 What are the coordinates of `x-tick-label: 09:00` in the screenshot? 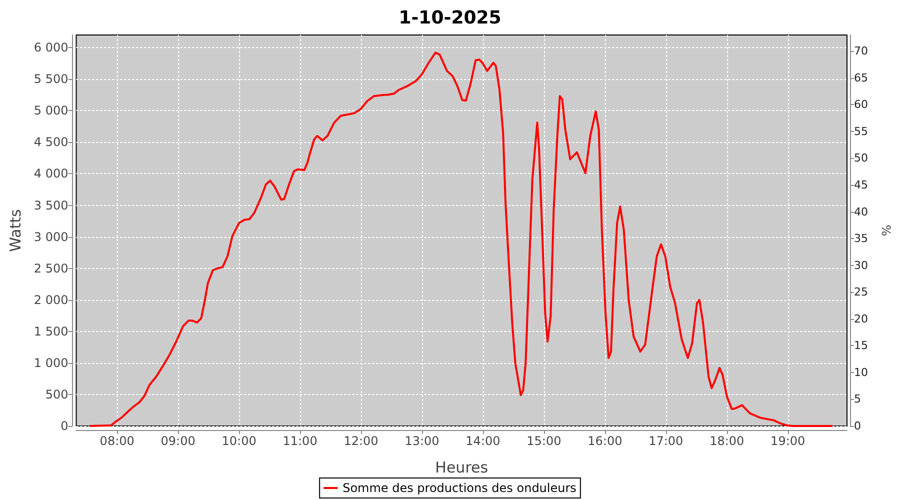 It's located at (178, 441).